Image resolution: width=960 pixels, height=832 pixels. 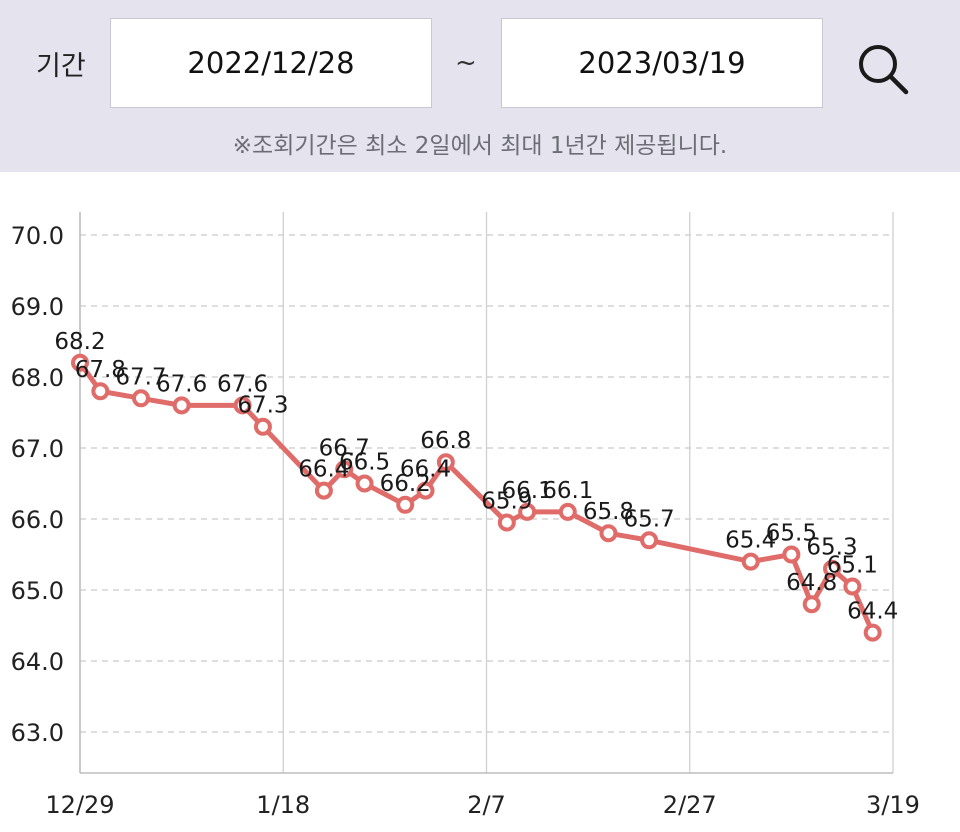 I want to click on x-tick-label: 12/29, so click(x=79, y=805).